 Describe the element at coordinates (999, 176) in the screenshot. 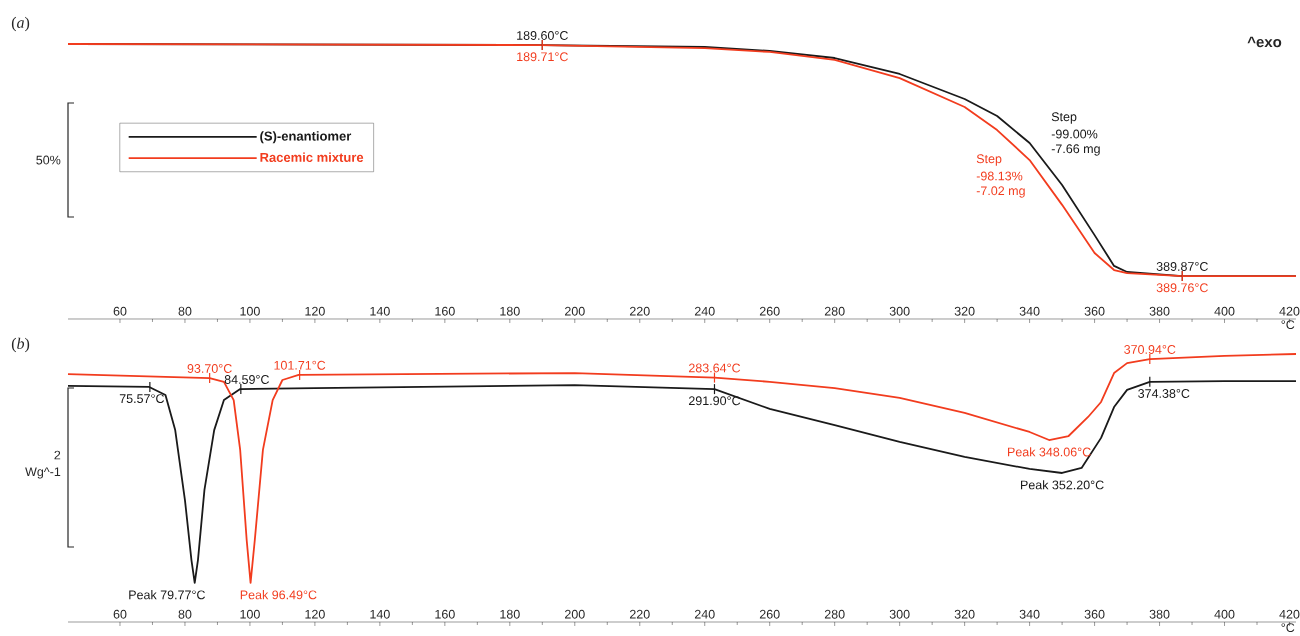

I see `annotation: -98.13%` at that location.